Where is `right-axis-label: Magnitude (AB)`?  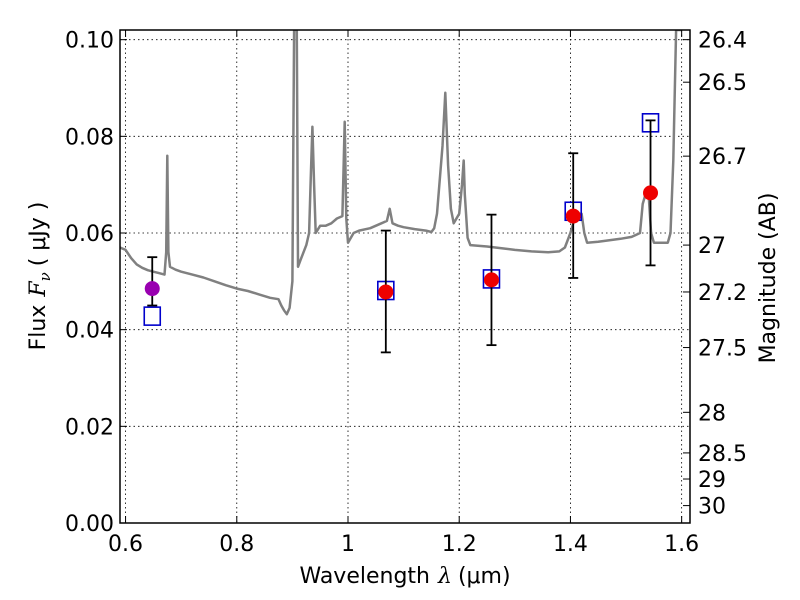
right-axis-label: Magnitude (AB) is located at coordinates (768, 278).